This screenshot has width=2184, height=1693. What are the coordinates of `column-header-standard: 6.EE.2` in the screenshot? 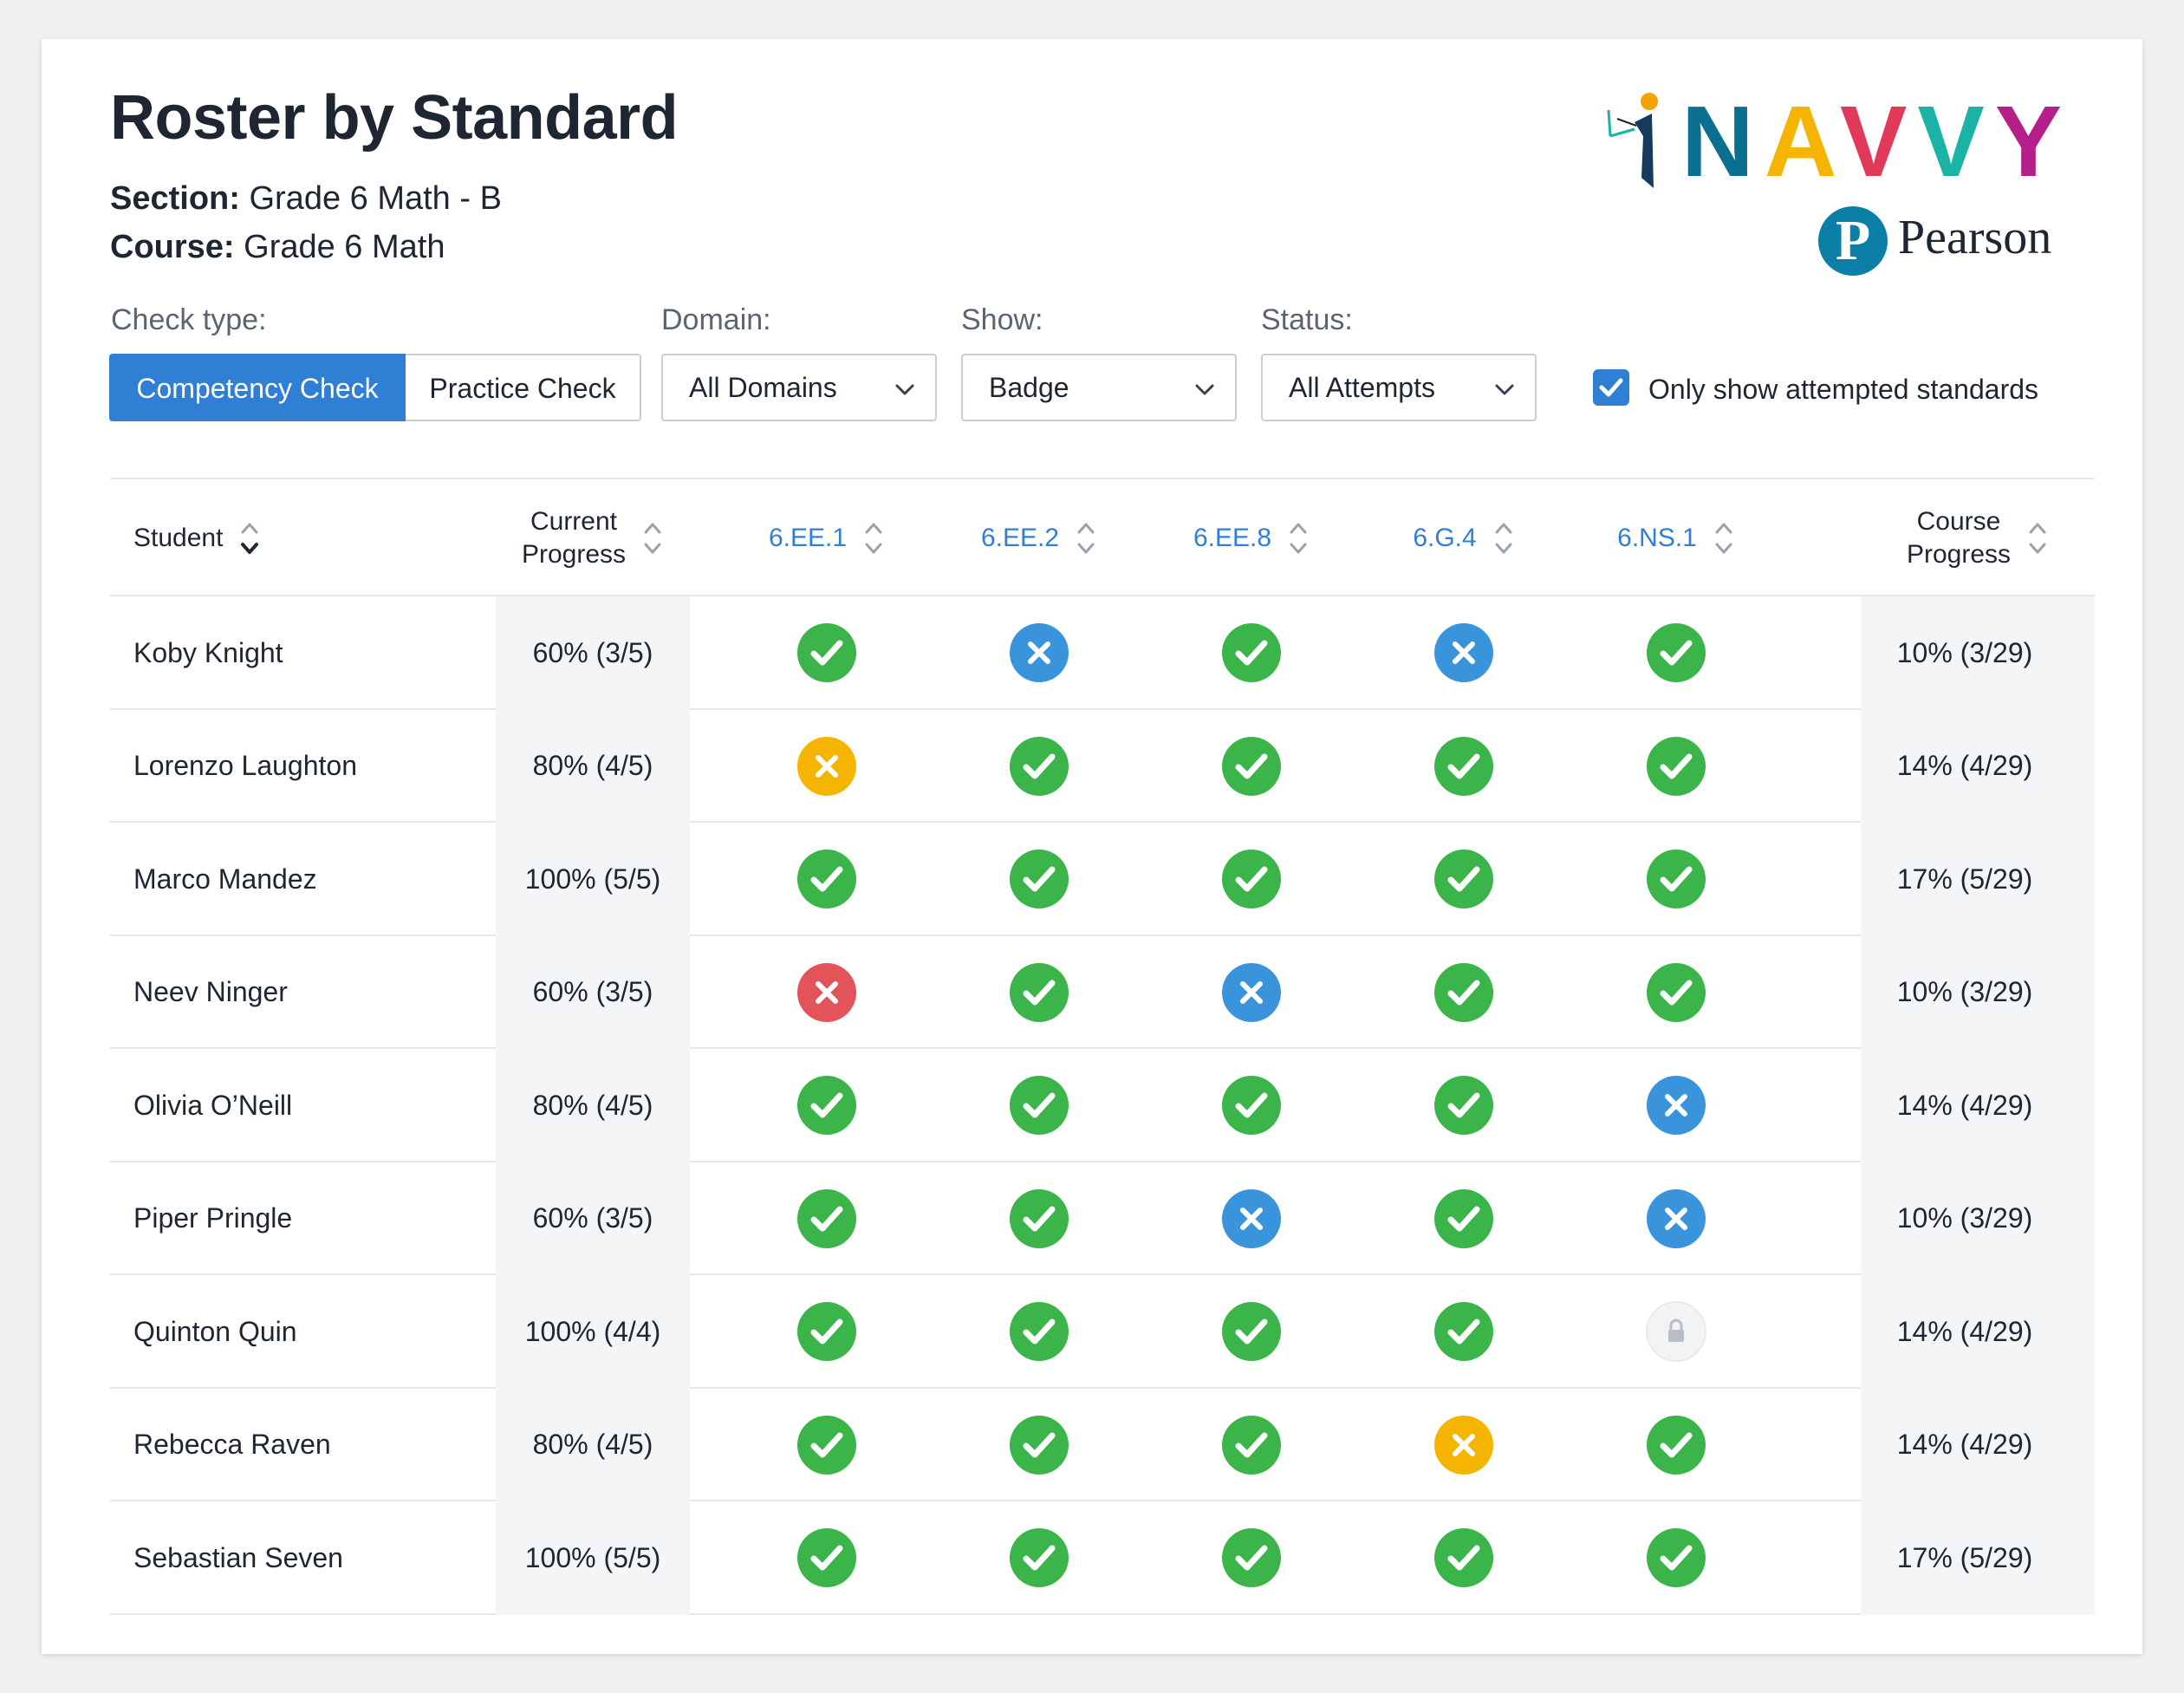 It's located at (1039, 537).